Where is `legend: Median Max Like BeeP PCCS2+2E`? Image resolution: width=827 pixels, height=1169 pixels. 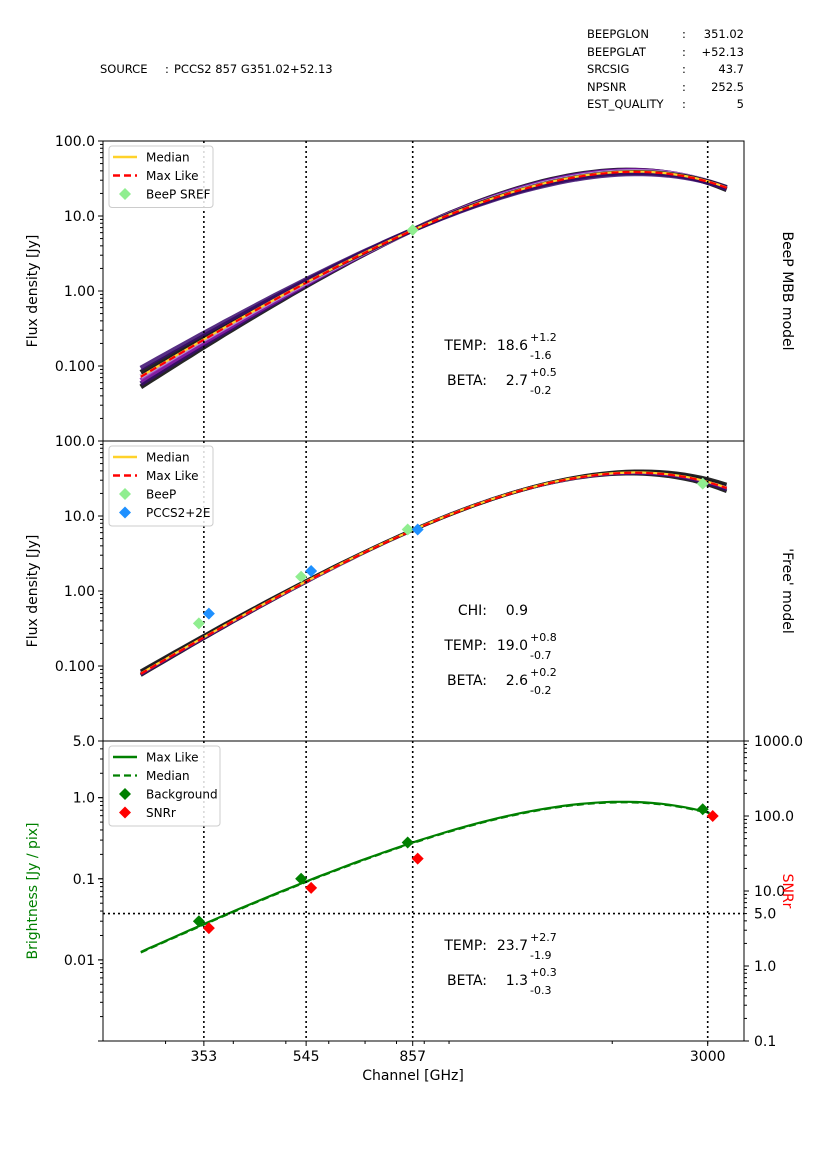 legend: Median Max Like BeeP PCCS2+2E is located at coordinates (161, 486).